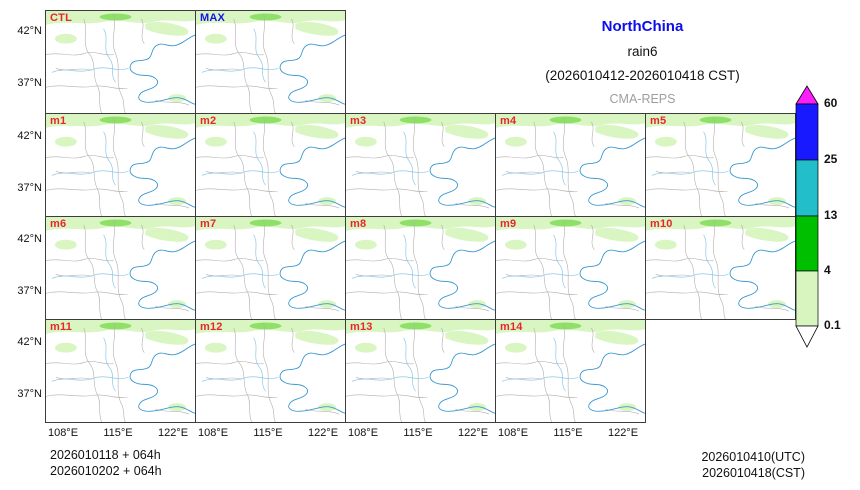 This screenshot has height=490, width=860. I want to click on colorbar-segment-green, so click(807, 243).